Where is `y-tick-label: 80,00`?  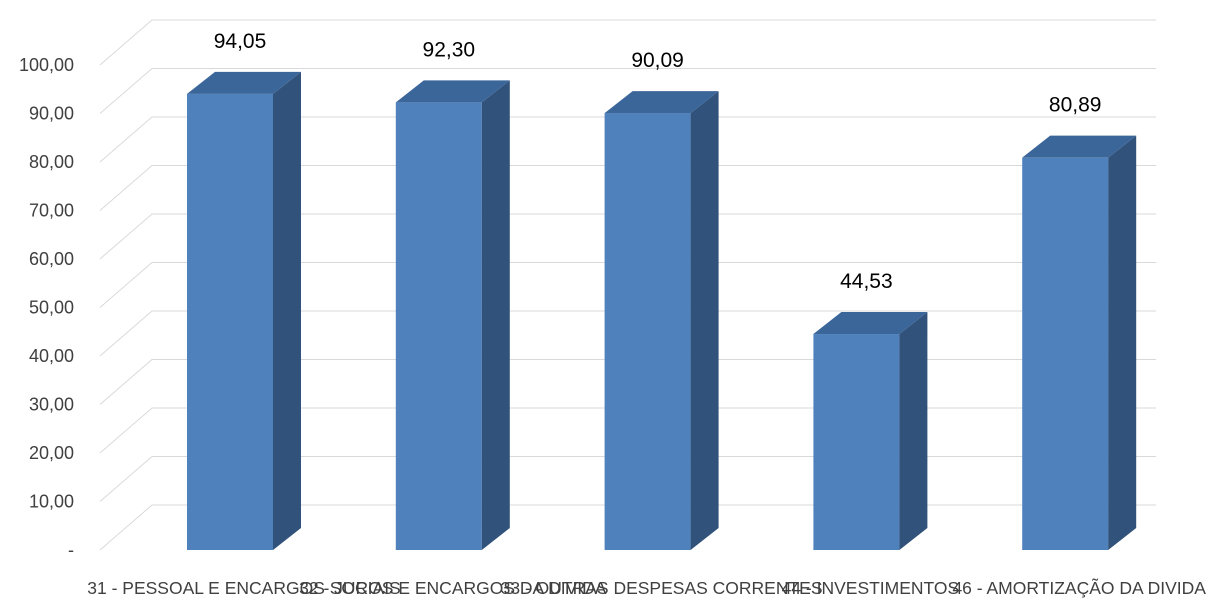
y-tick-label: 80,00 is located at coordinates (51, 162).